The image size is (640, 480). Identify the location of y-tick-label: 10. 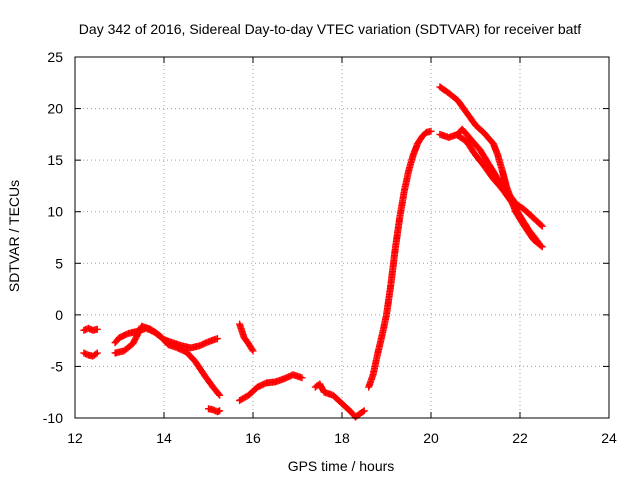
(55, 212).